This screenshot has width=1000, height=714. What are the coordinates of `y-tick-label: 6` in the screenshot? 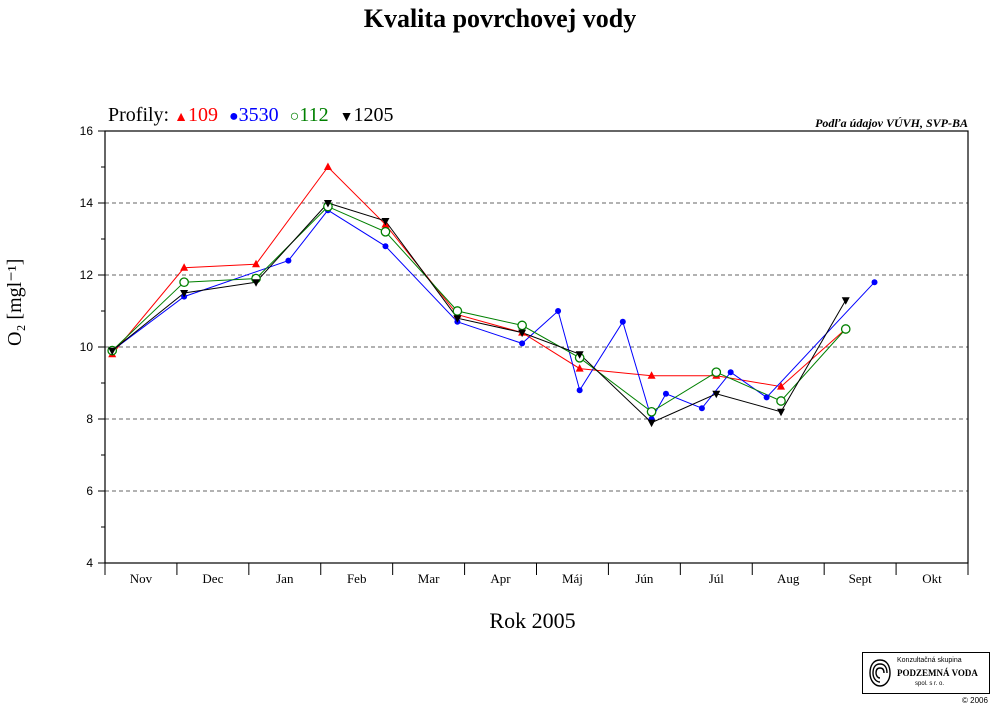 It's located at (89, 491).